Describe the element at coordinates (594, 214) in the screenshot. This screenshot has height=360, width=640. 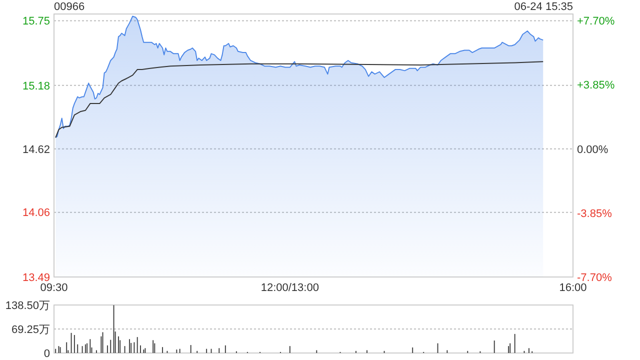
I see `y2-tick-label: -3.85%` at that location.